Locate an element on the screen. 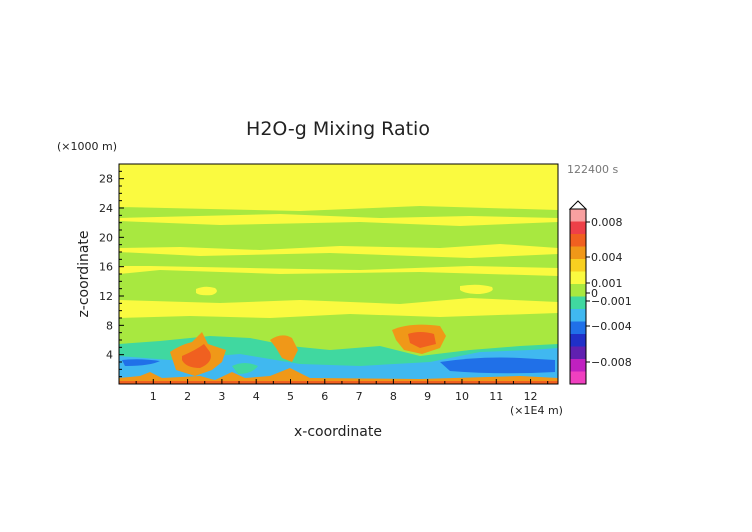 Image resolution: width=752 pixels, height=532 pixels. surface-cyan-patch is located at coordinates (245, 368).